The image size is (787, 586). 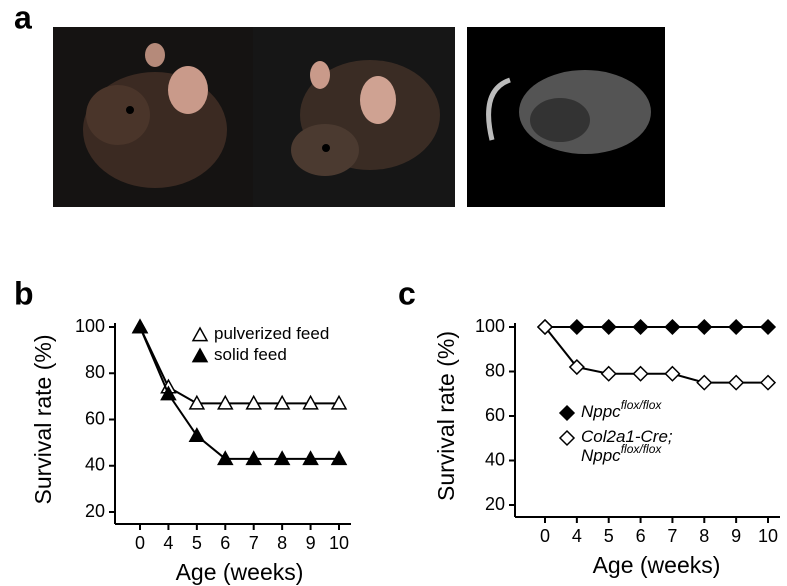 What do you see at coordinates (407, 293) in the screenshot?
I see `panel-letter: c` at bounding box center [407, 293].